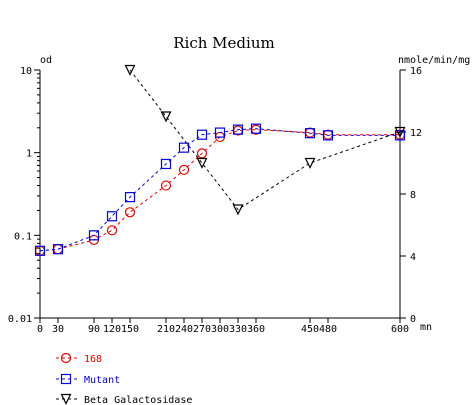  Describe the element at coordinates (112, 329) in the screenshot. I see `x-axis-tick-label: 120` at that location.